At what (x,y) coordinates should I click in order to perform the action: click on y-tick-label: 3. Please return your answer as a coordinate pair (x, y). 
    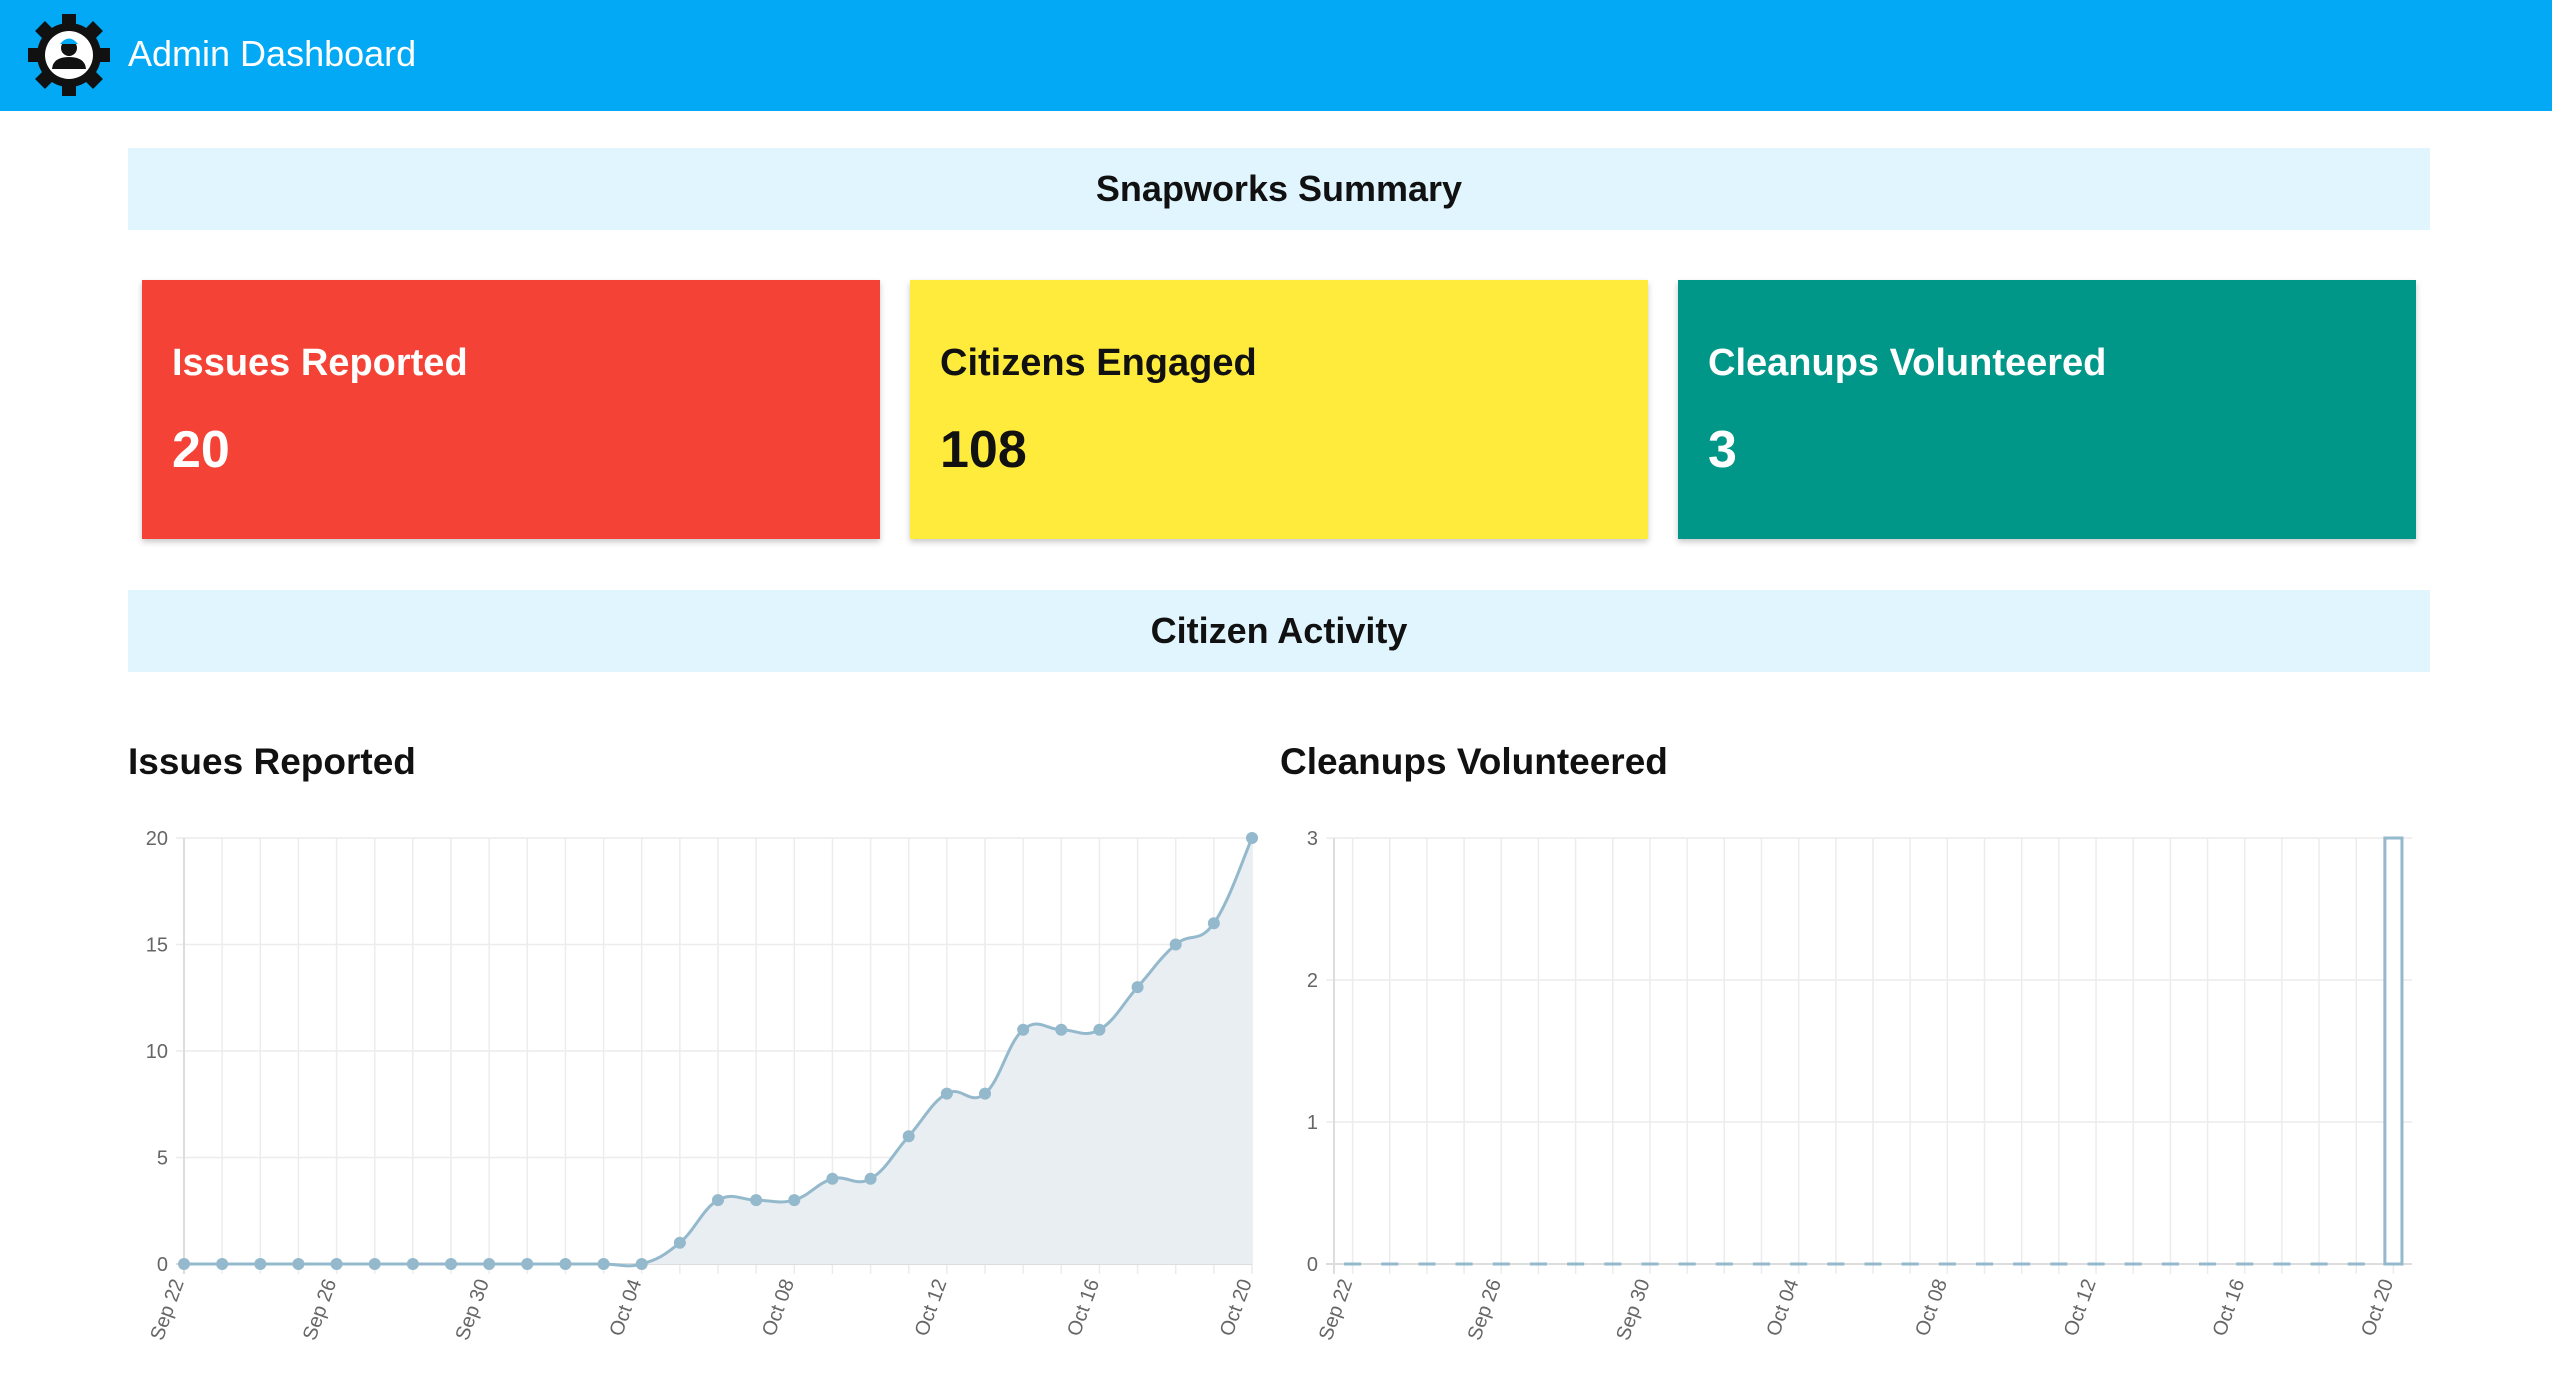
    Looking at the image, I should click on (1312, 839).